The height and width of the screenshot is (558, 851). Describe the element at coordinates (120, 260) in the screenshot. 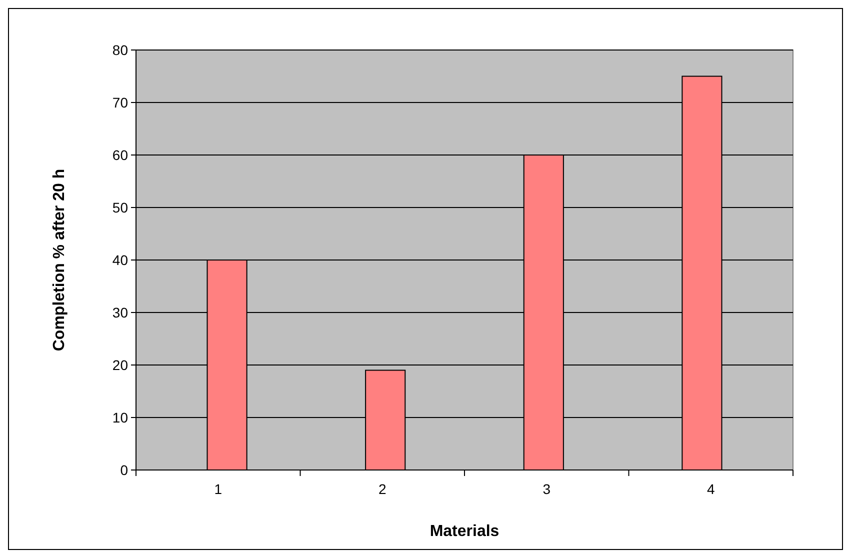

I see `y-tick-label: 40` at that location.